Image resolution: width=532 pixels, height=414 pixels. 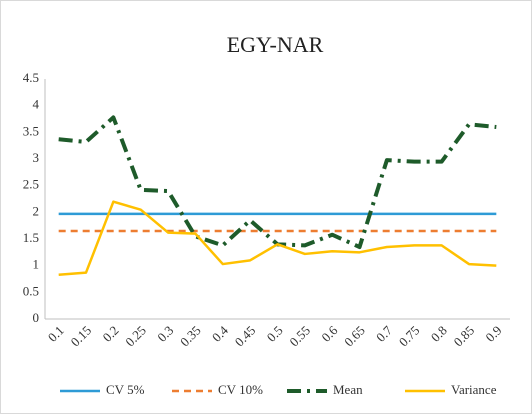 What do you see at coordinates (474, 389) in the screenshot?
I see `legend-label: Variance` at bounding box center [474, 389].